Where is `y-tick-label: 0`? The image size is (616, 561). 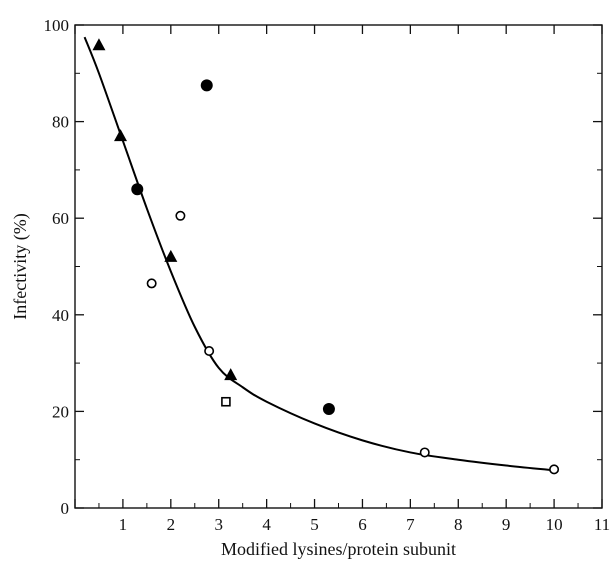
y-tick-label: 0 is located at coordinates (65, 508).